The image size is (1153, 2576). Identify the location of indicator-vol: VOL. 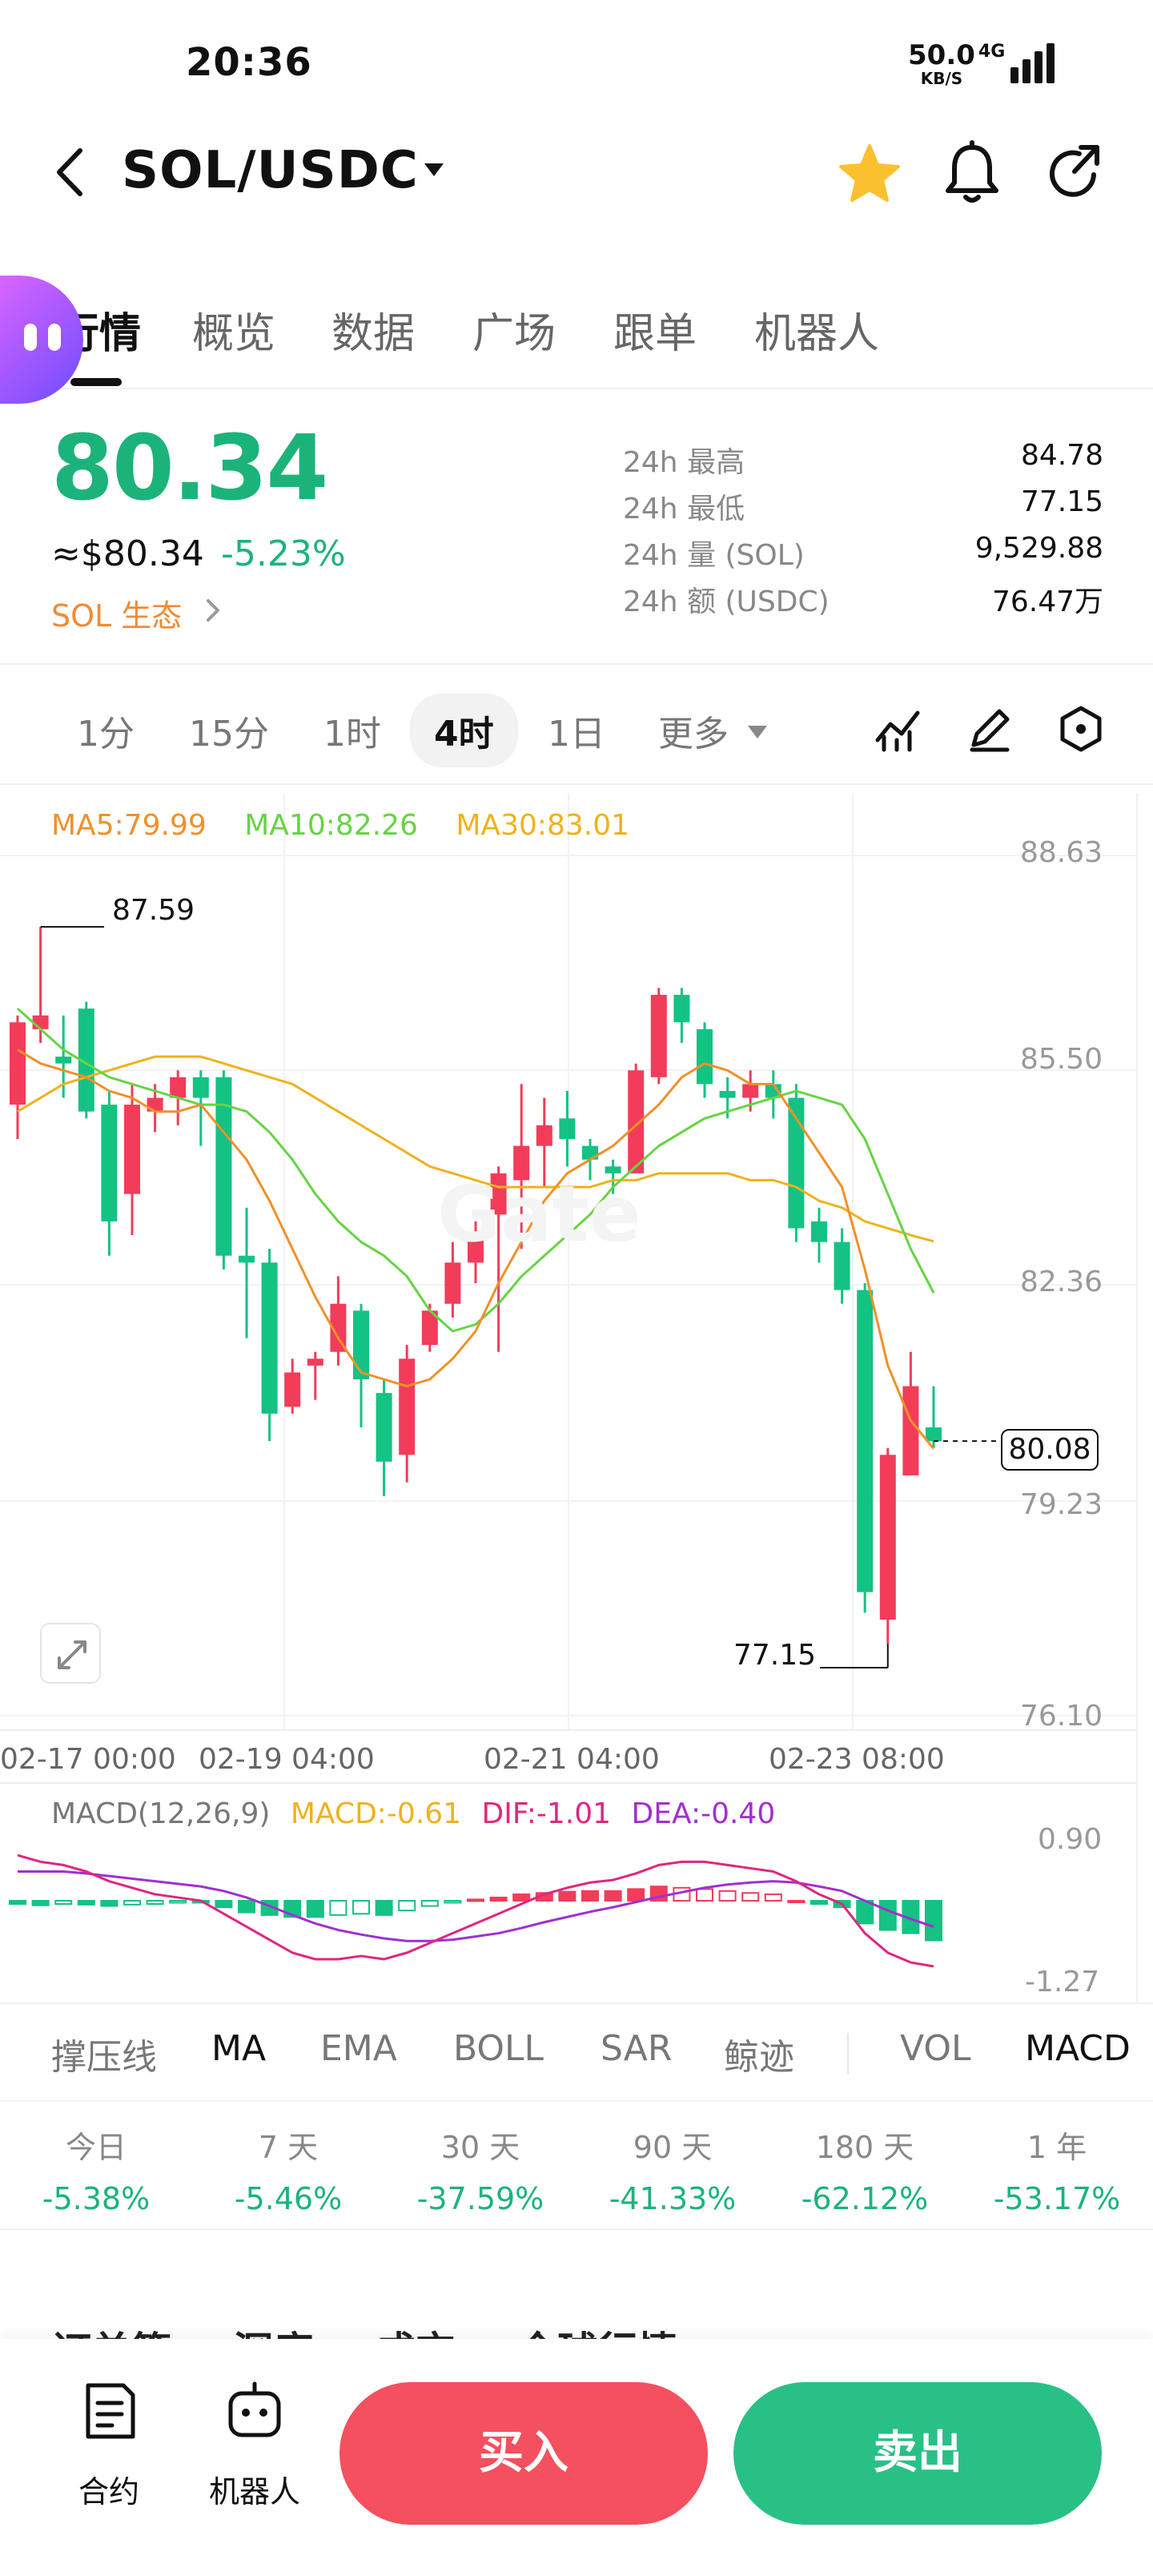
(935, 2048).